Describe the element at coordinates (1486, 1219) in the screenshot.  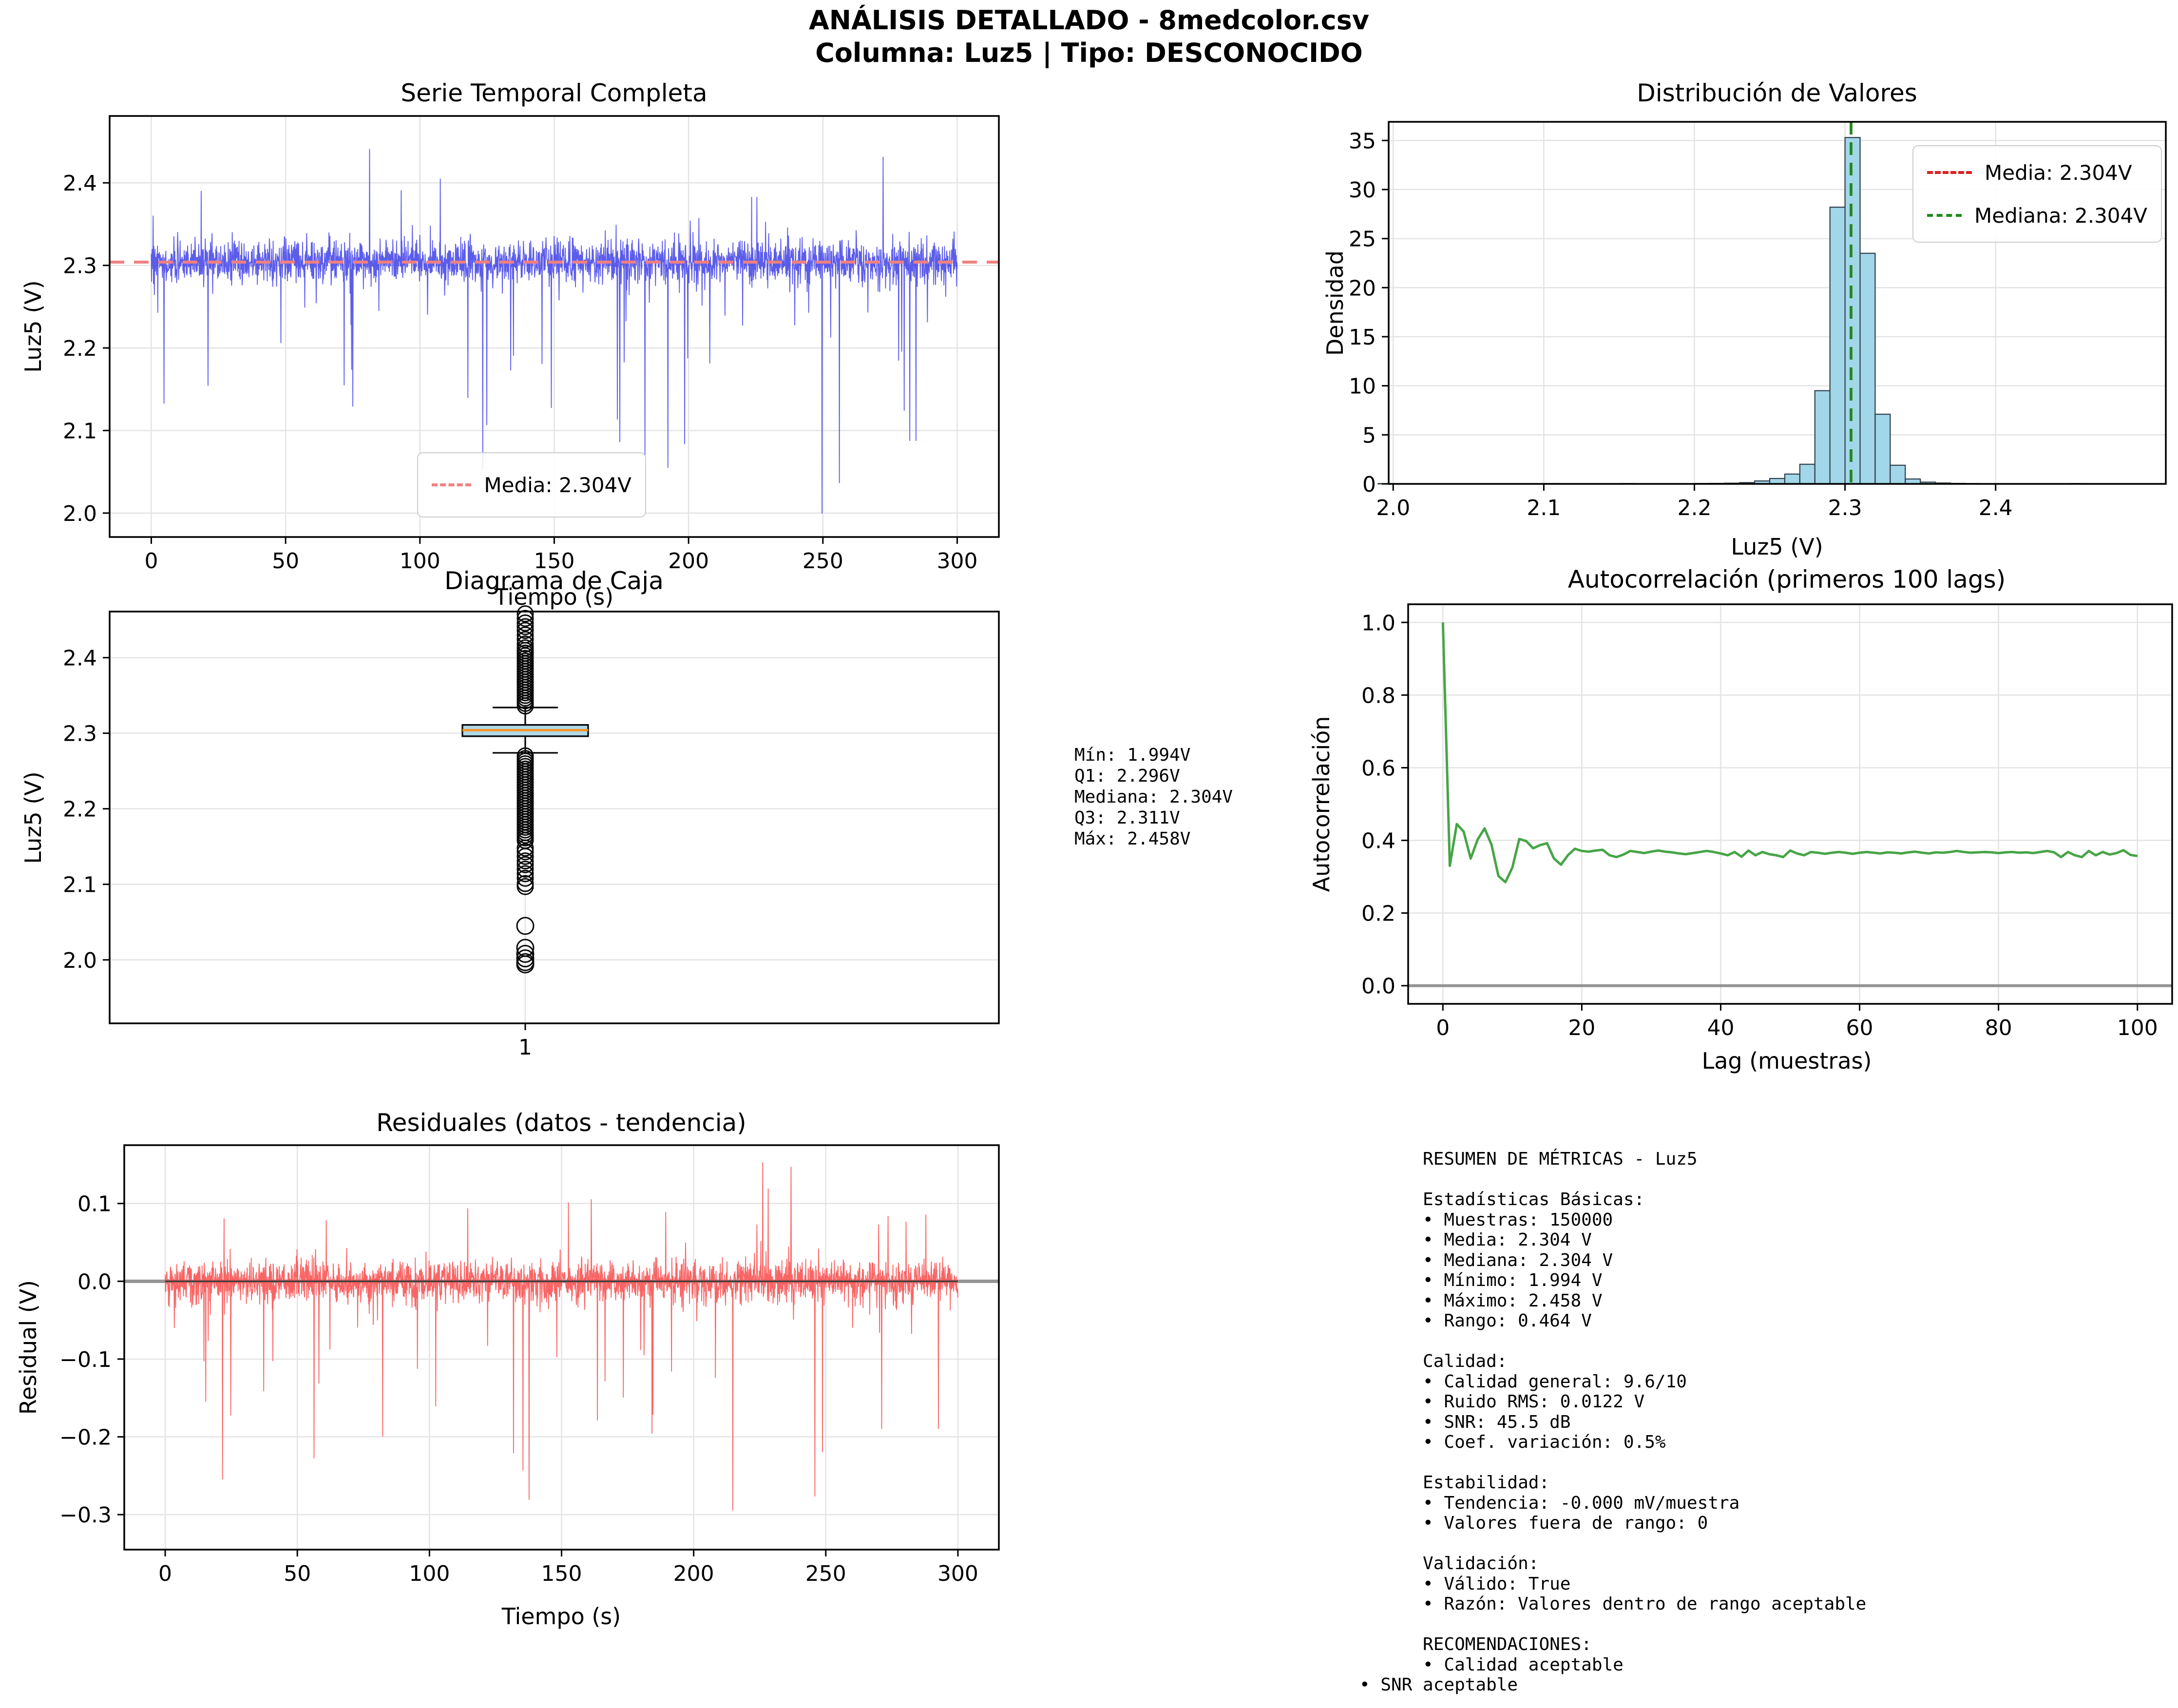
I see `summary-line: • Muestras: 150000` at that location.